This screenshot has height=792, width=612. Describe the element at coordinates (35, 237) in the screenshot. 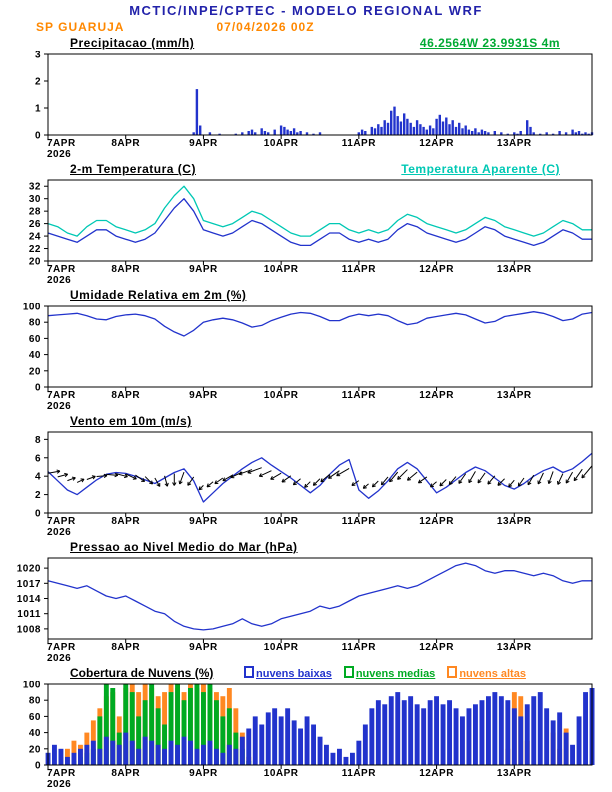

I see `svg-text: 24` at that location.